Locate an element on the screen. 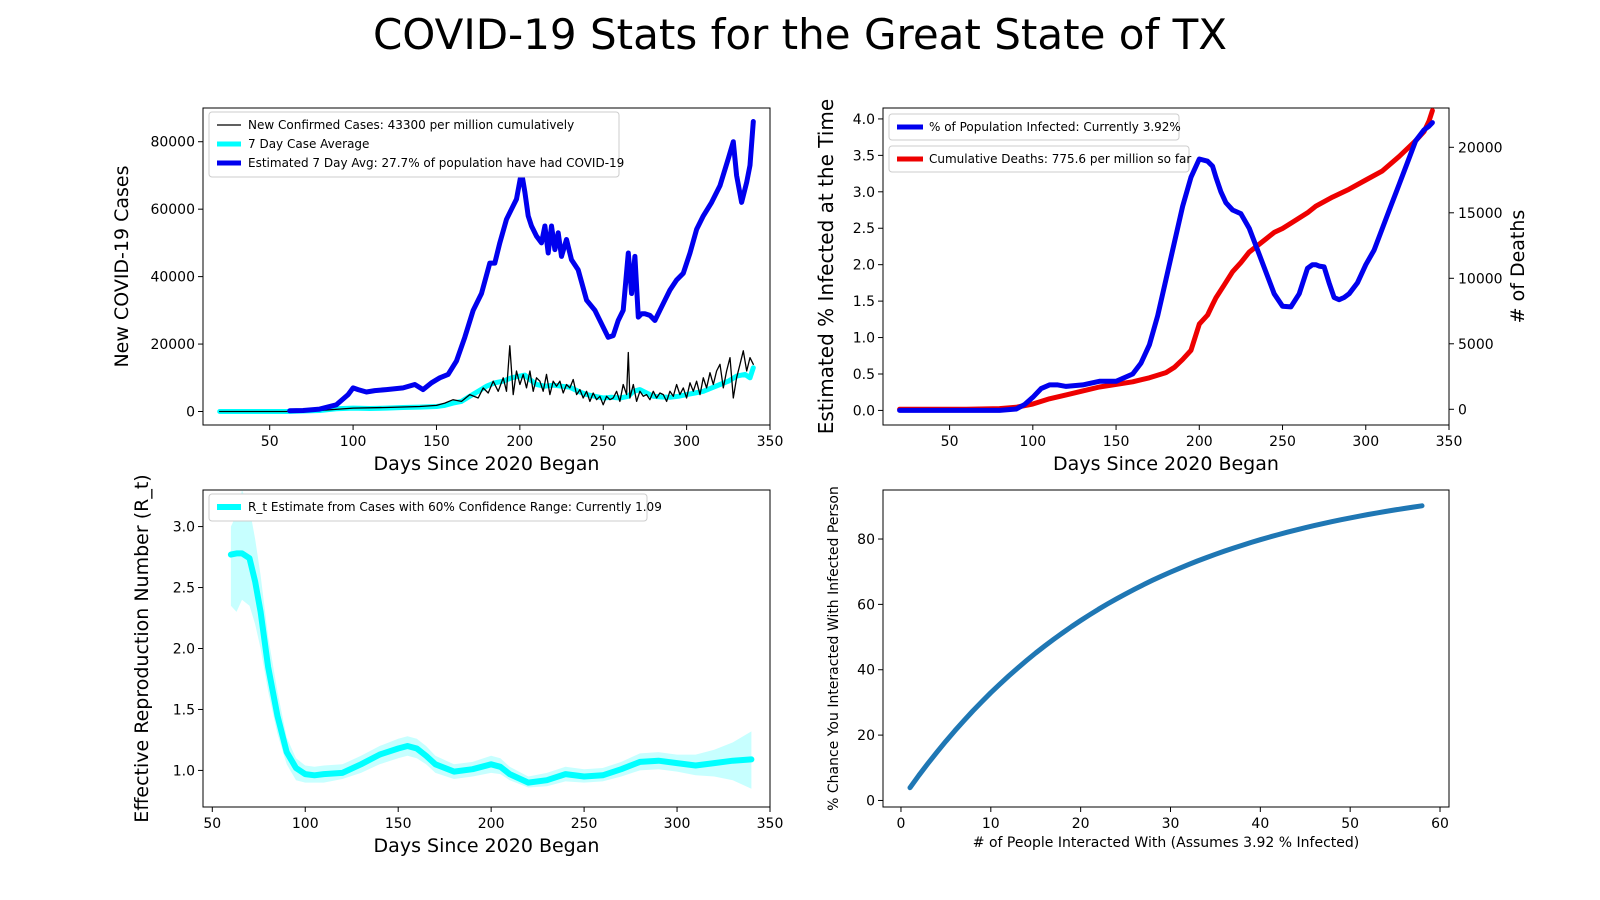 Image resolution: width=1600 pixels, height=900 pixels. y-tick-label: 60000 is located at coordinates (172, 210).